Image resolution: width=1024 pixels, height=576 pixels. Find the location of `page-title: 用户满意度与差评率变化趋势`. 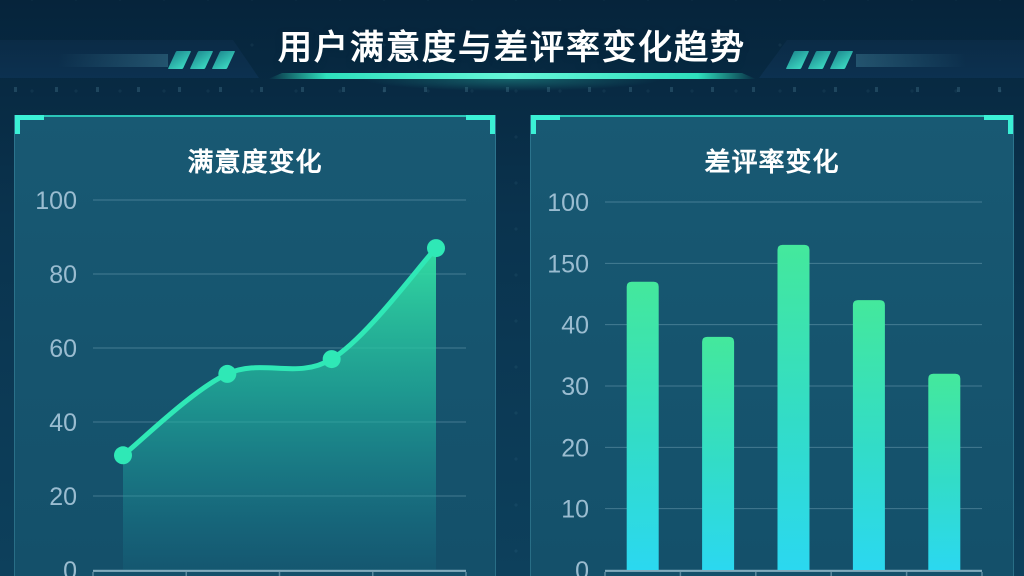

page-title: 用户满意度与差评率变化趋势 is located at coordinates (512, 48).